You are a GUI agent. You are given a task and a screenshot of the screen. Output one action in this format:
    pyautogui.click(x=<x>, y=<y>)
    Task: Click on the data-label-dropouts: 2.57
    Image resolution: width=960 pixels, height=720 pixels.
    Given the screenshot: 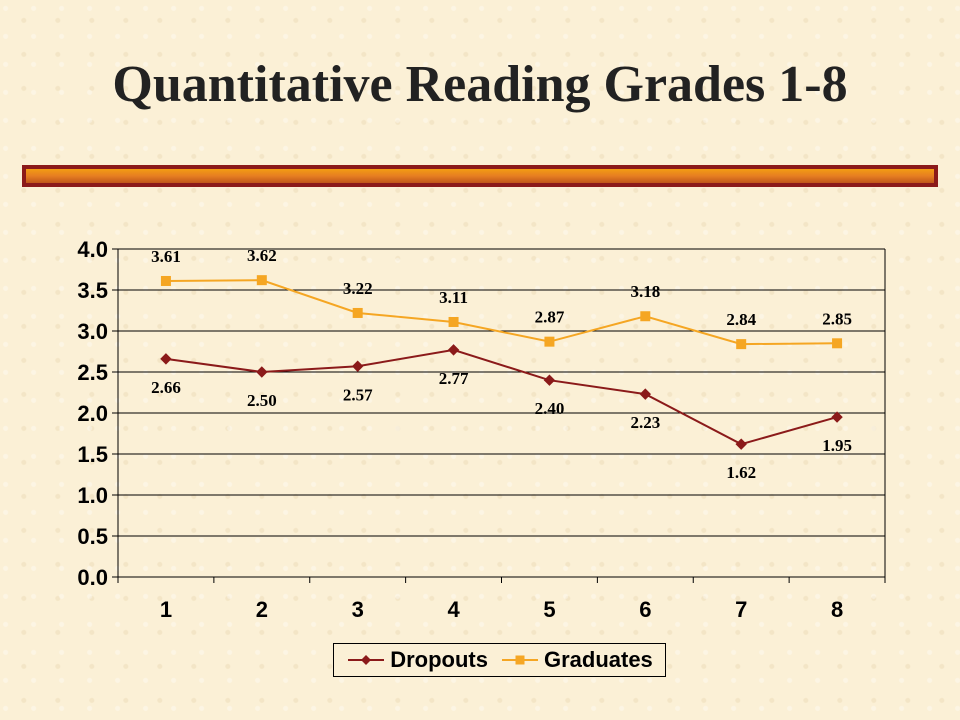 What is the action you would take?
    pyautogui.click(x=358, y=394)
    